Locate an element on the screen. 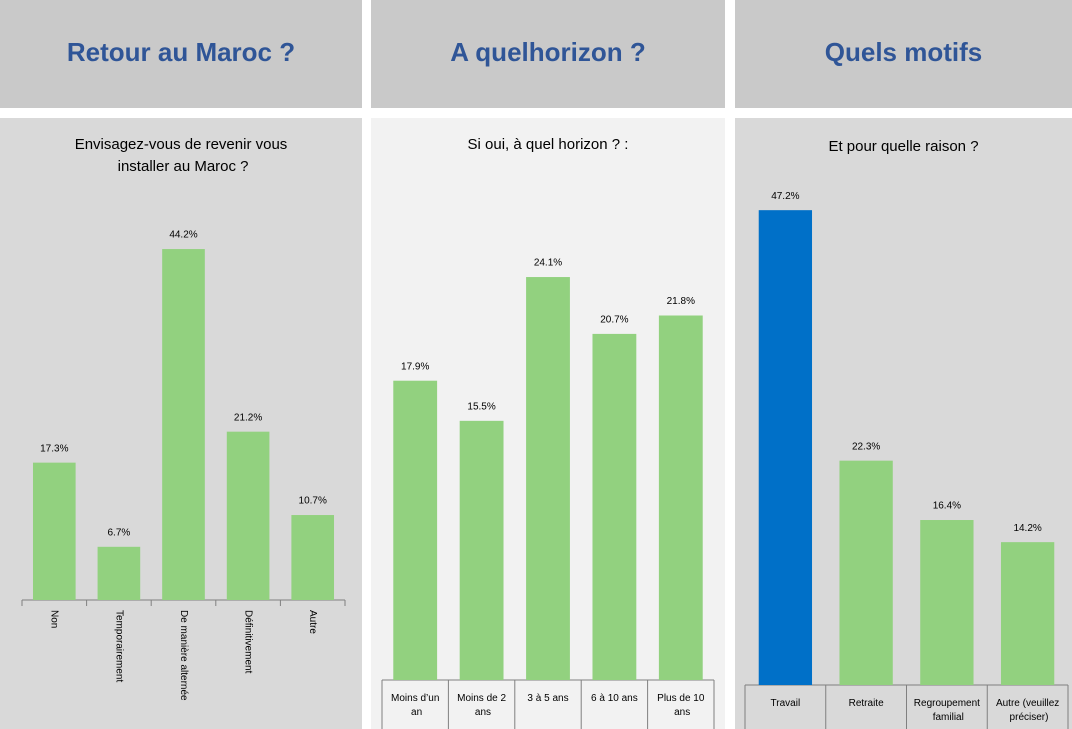 This screenshot has width=1072, height=729. panel-header: Quels motifs is located at coordinates (903, 52).